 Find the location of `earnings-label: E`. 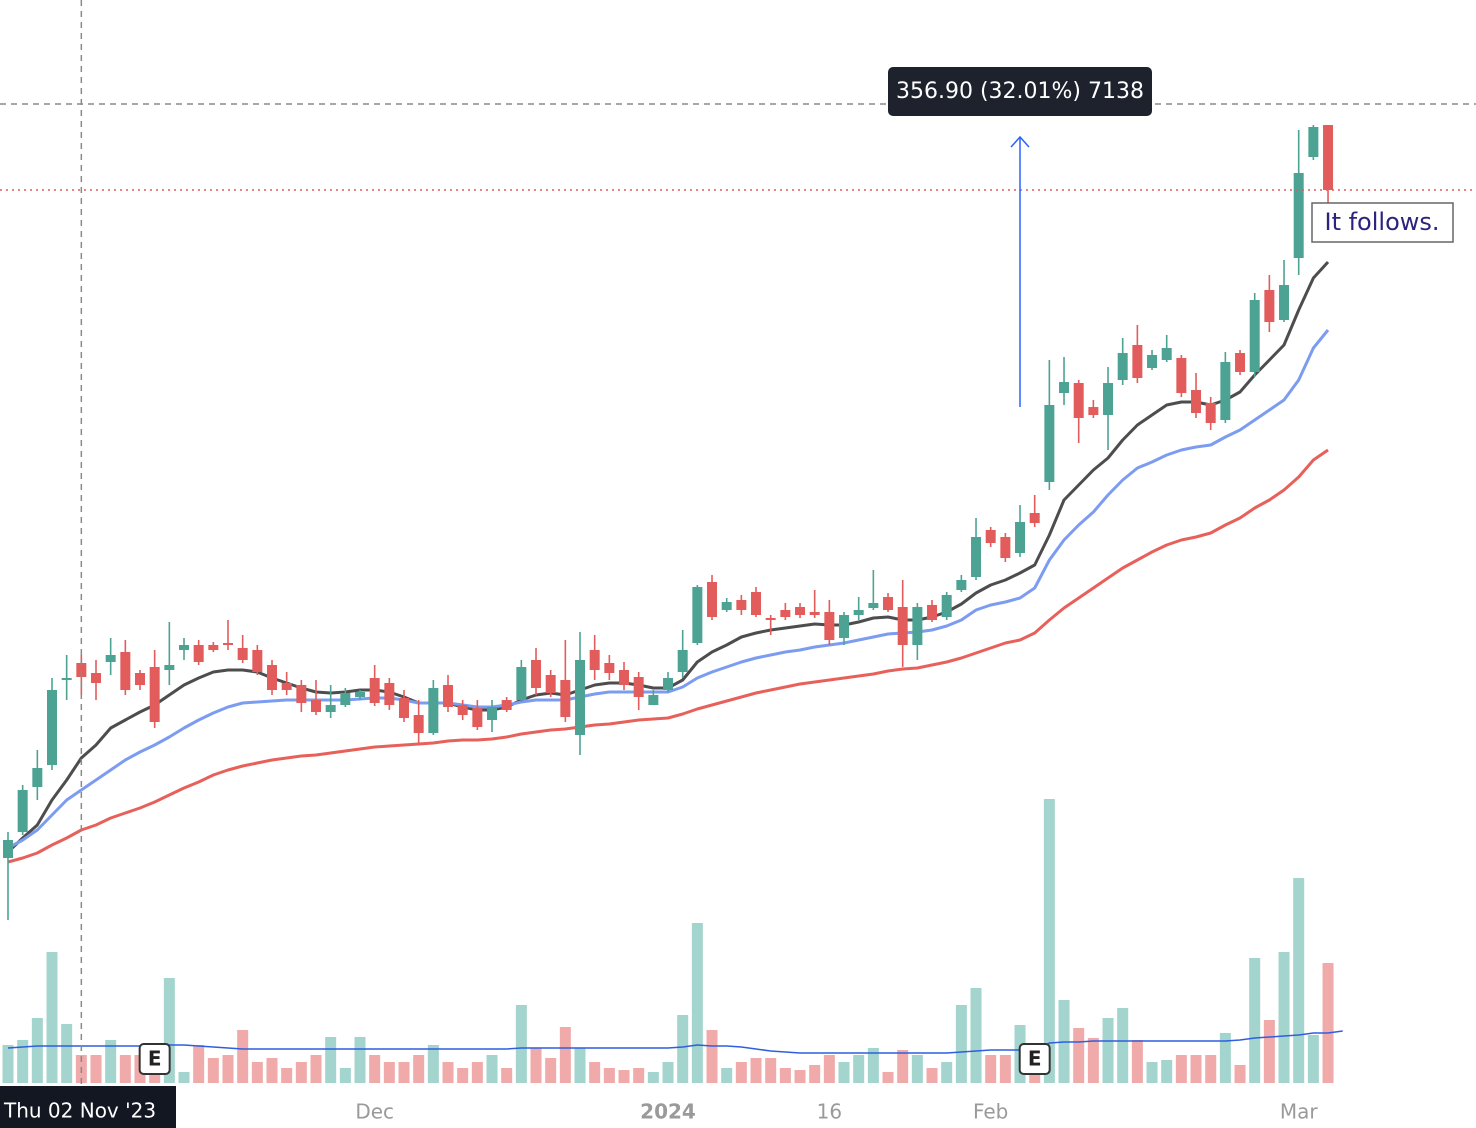

earnings-label: E is located at coordinates (155, 1059).